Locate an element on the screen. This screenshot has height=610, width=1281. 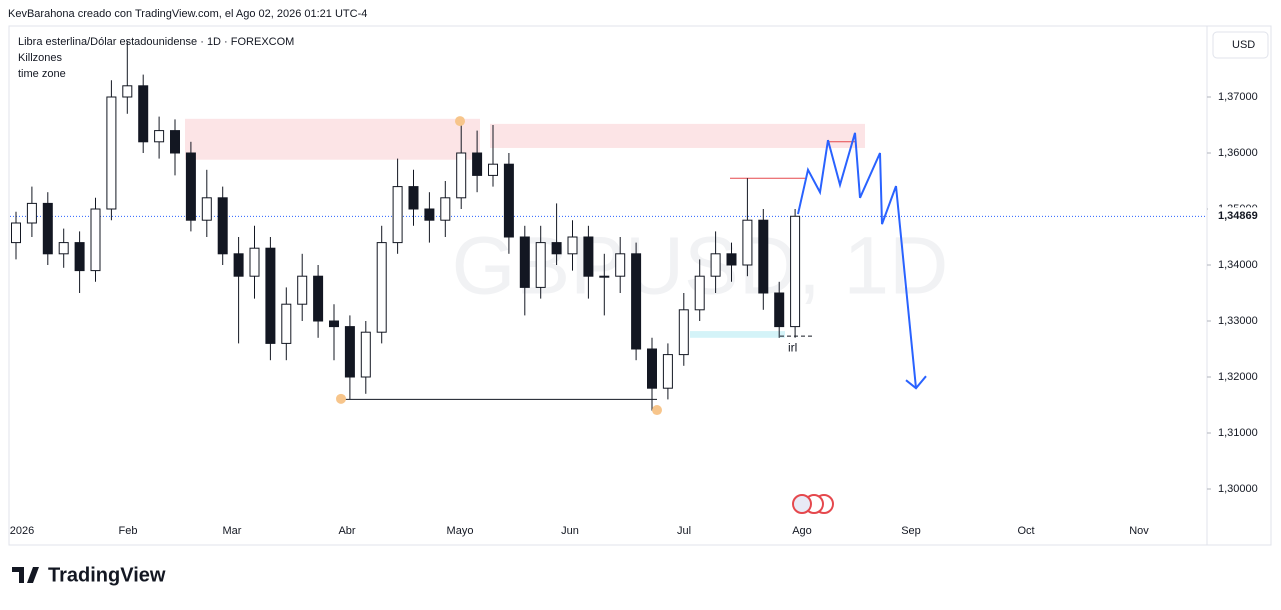
x-tick-label: Mar is located at coordinates (232, 531).